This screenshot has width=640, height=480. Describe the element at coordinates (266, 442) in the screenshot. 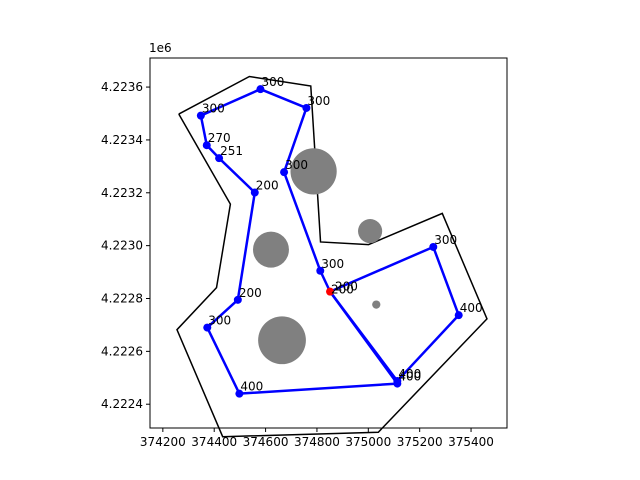

I see `x-tick-label-2: 374600` at that location.